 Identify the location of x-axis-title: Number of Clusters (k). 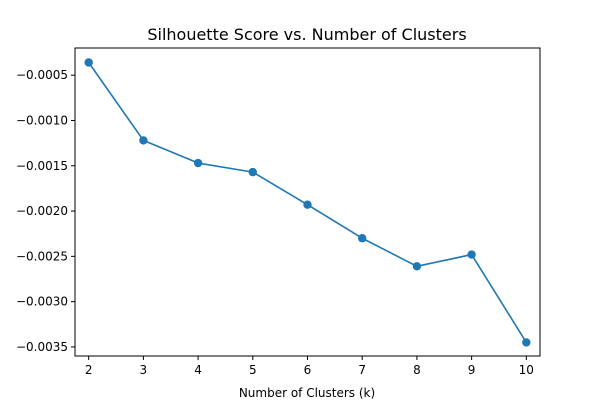
(307, 393).